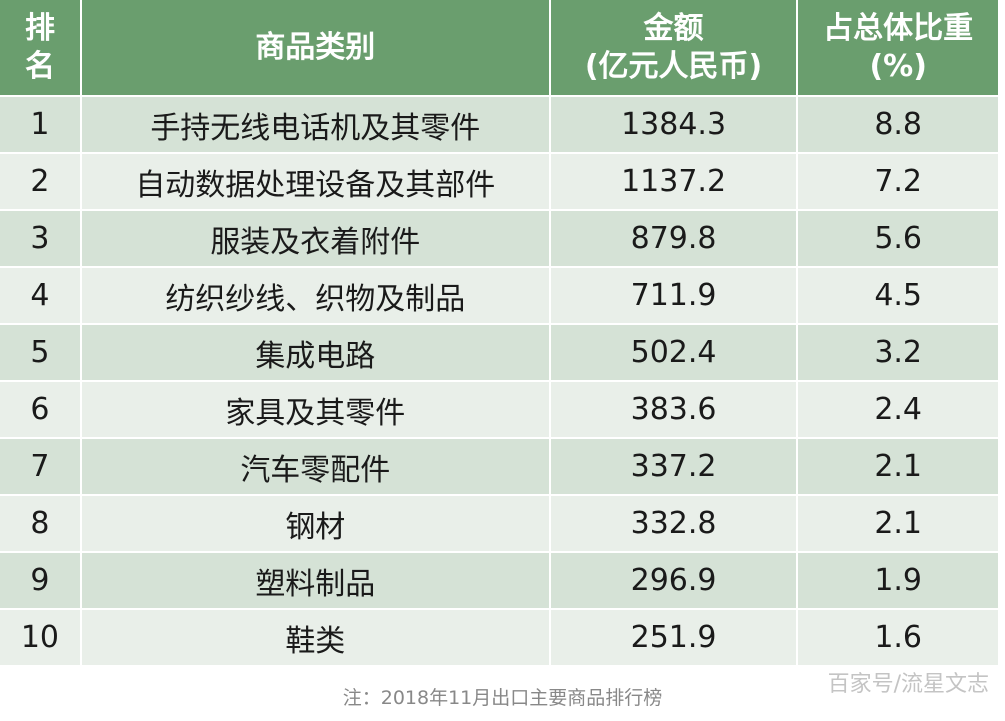  I want to click on share-cell: 3.2, so click(898, 352).